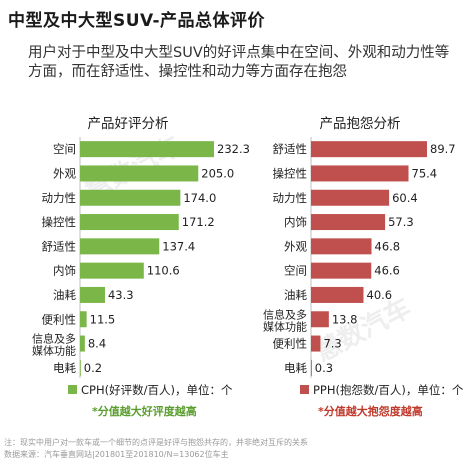  What do you see at coordinates (93, 368) in the screenshot?
I see `praise-value-label: 0.2` at bounding box center [93, 368].